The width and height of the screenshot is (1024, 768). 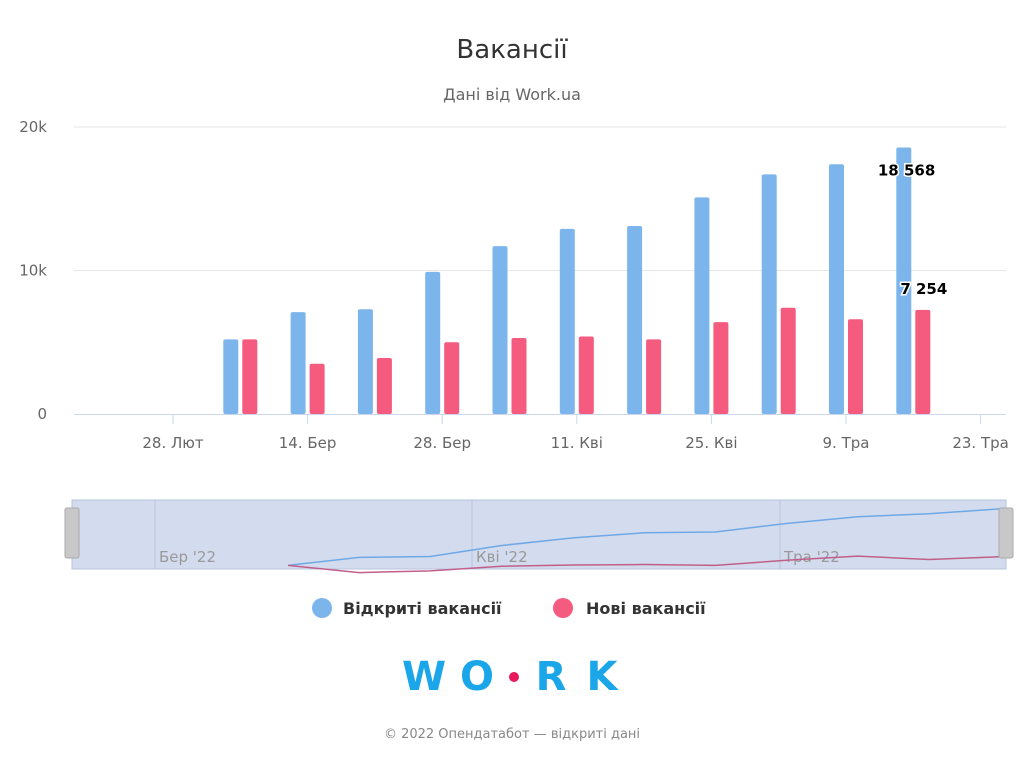 I want to click on y-tick-label: 0, so click(x=42, y=414).